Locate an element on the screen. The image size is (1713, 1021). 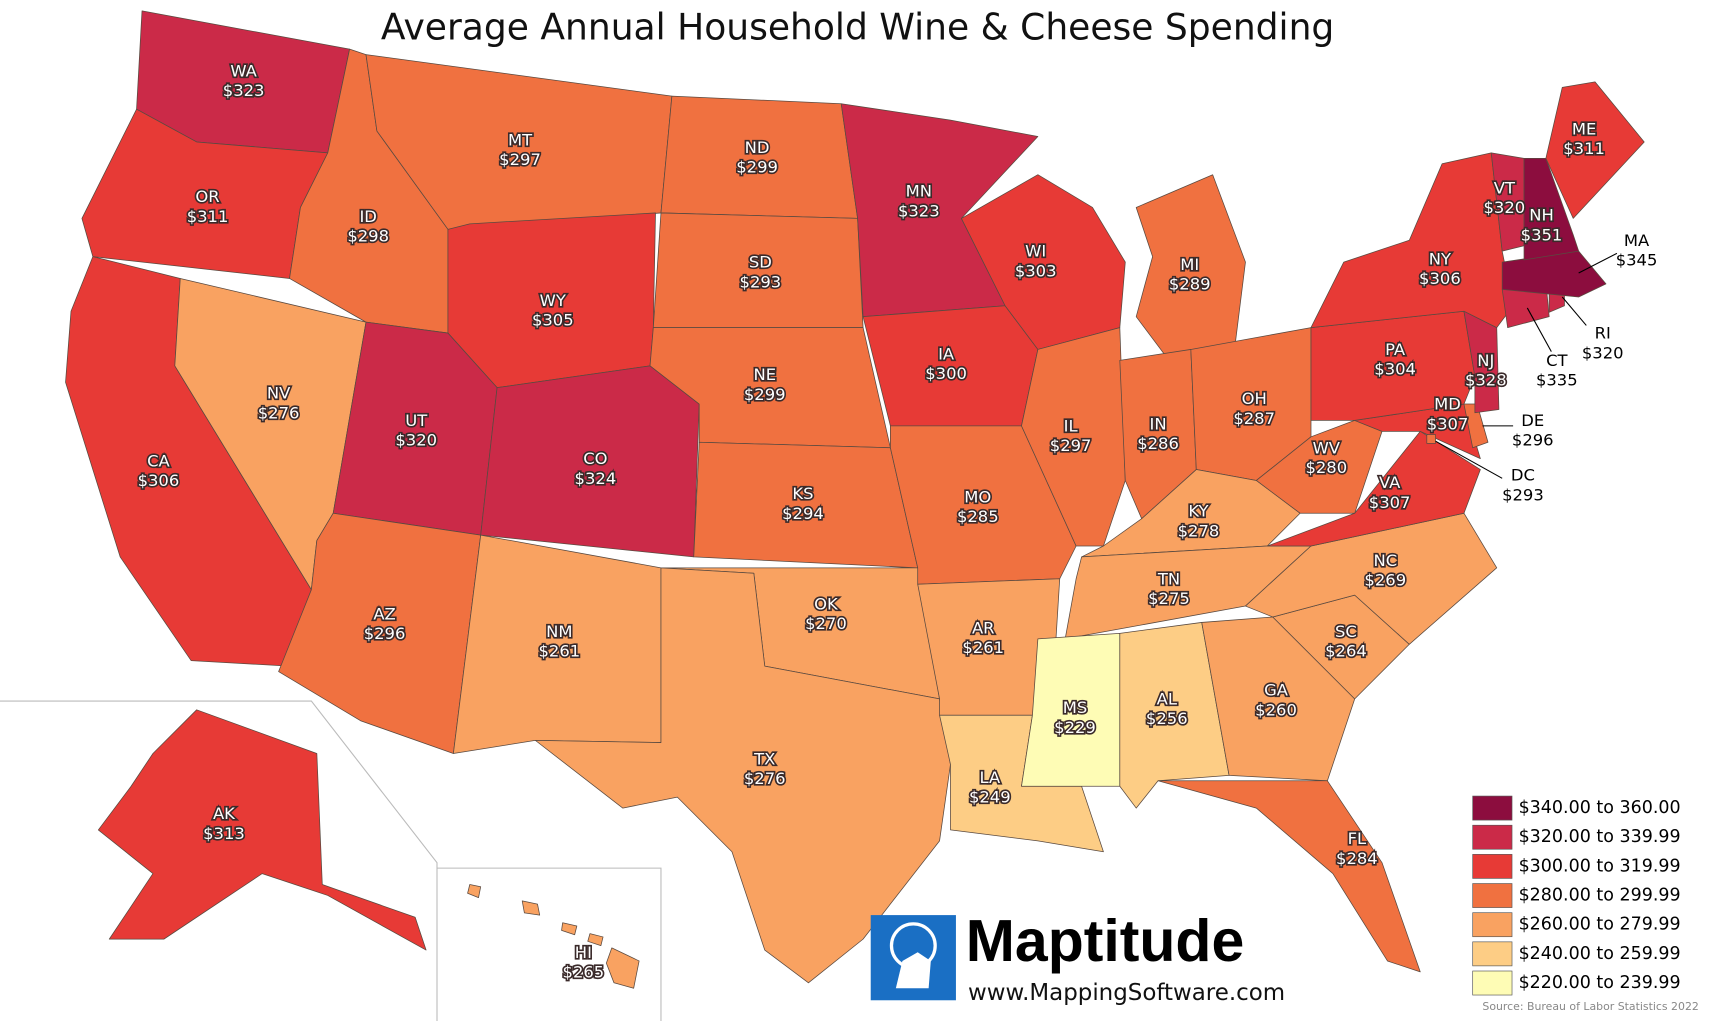
state-abbr: MN is located at coordinates (919, 191).